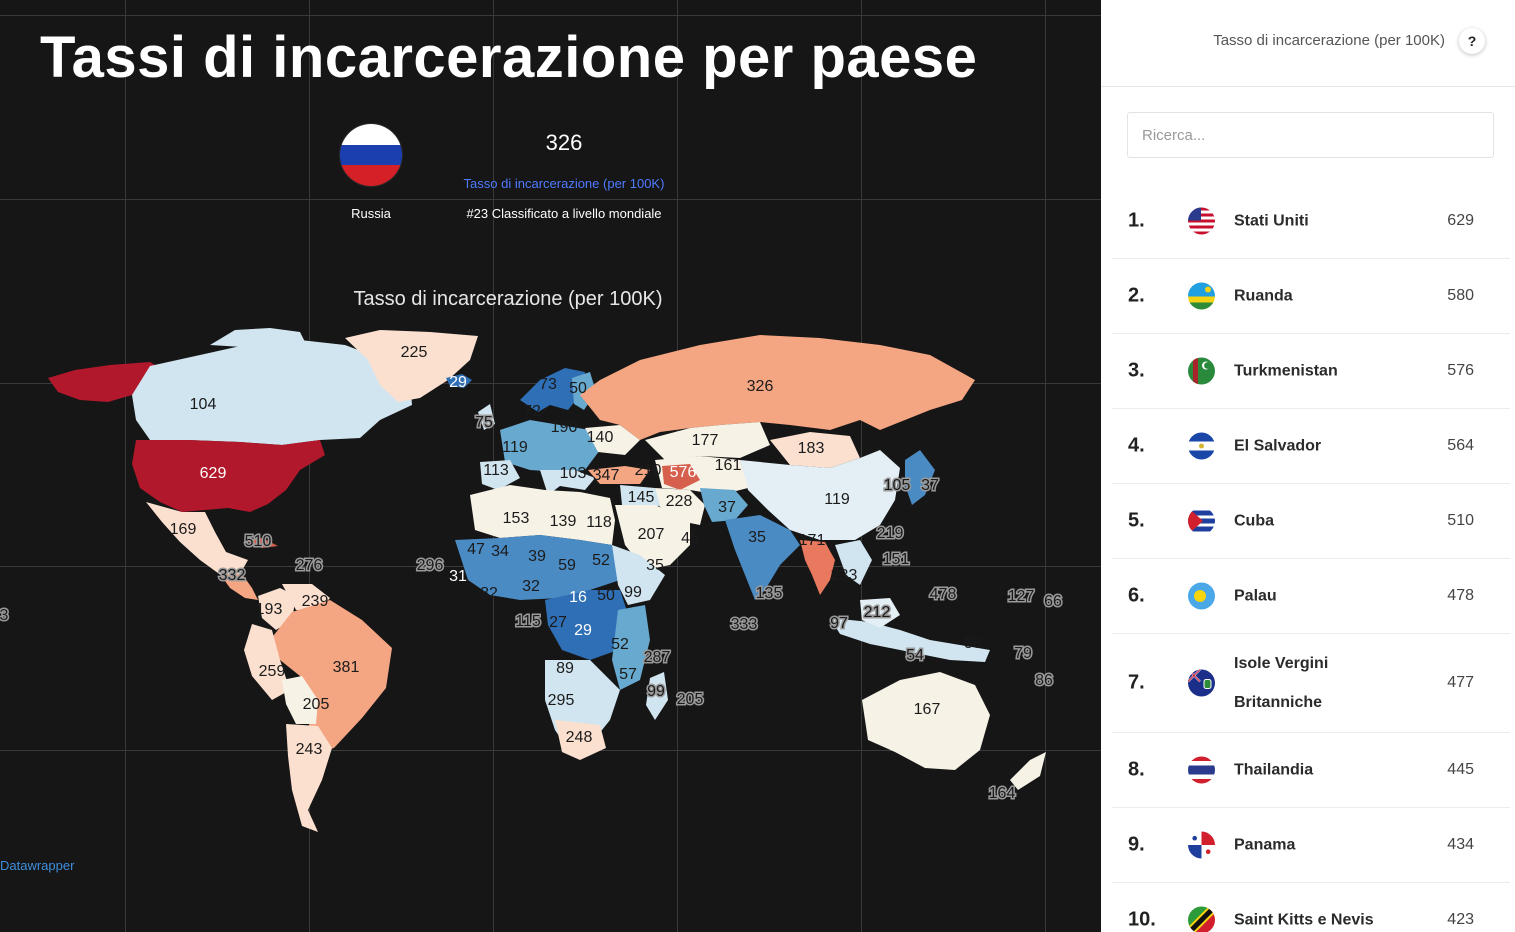  I want to click on country-name: Stati Uniti, so click(1271, 221).